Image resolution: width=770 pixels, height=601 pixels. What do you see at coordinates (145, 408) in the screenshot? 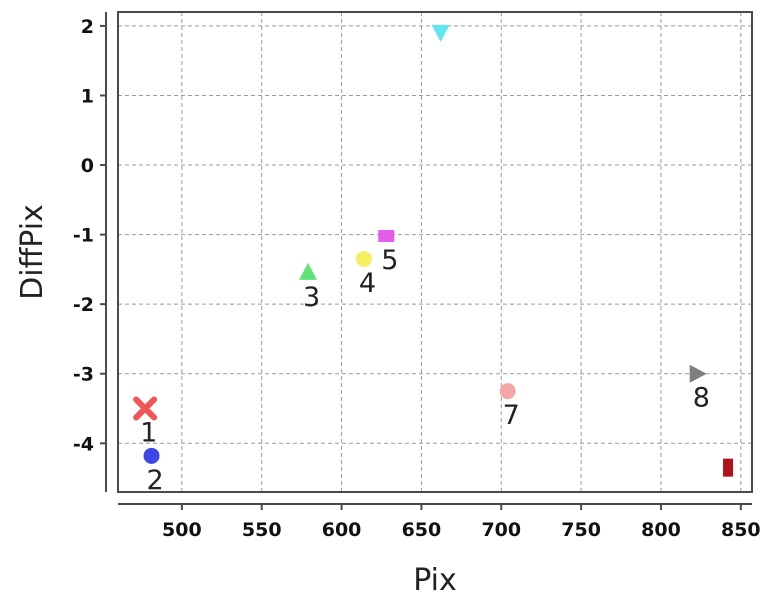
I see `x-marker` at bounding box center [145, 408].